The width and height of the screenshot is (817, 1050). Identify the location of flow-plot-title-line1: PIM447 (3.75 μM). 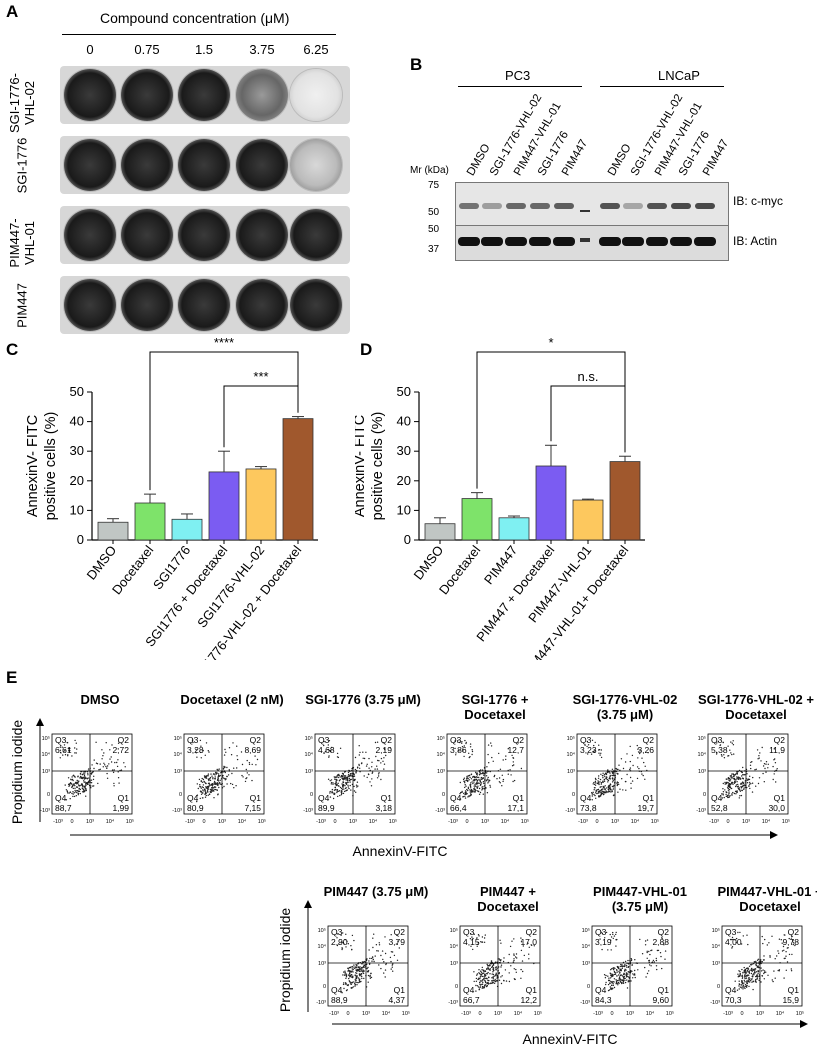
(376, 891).